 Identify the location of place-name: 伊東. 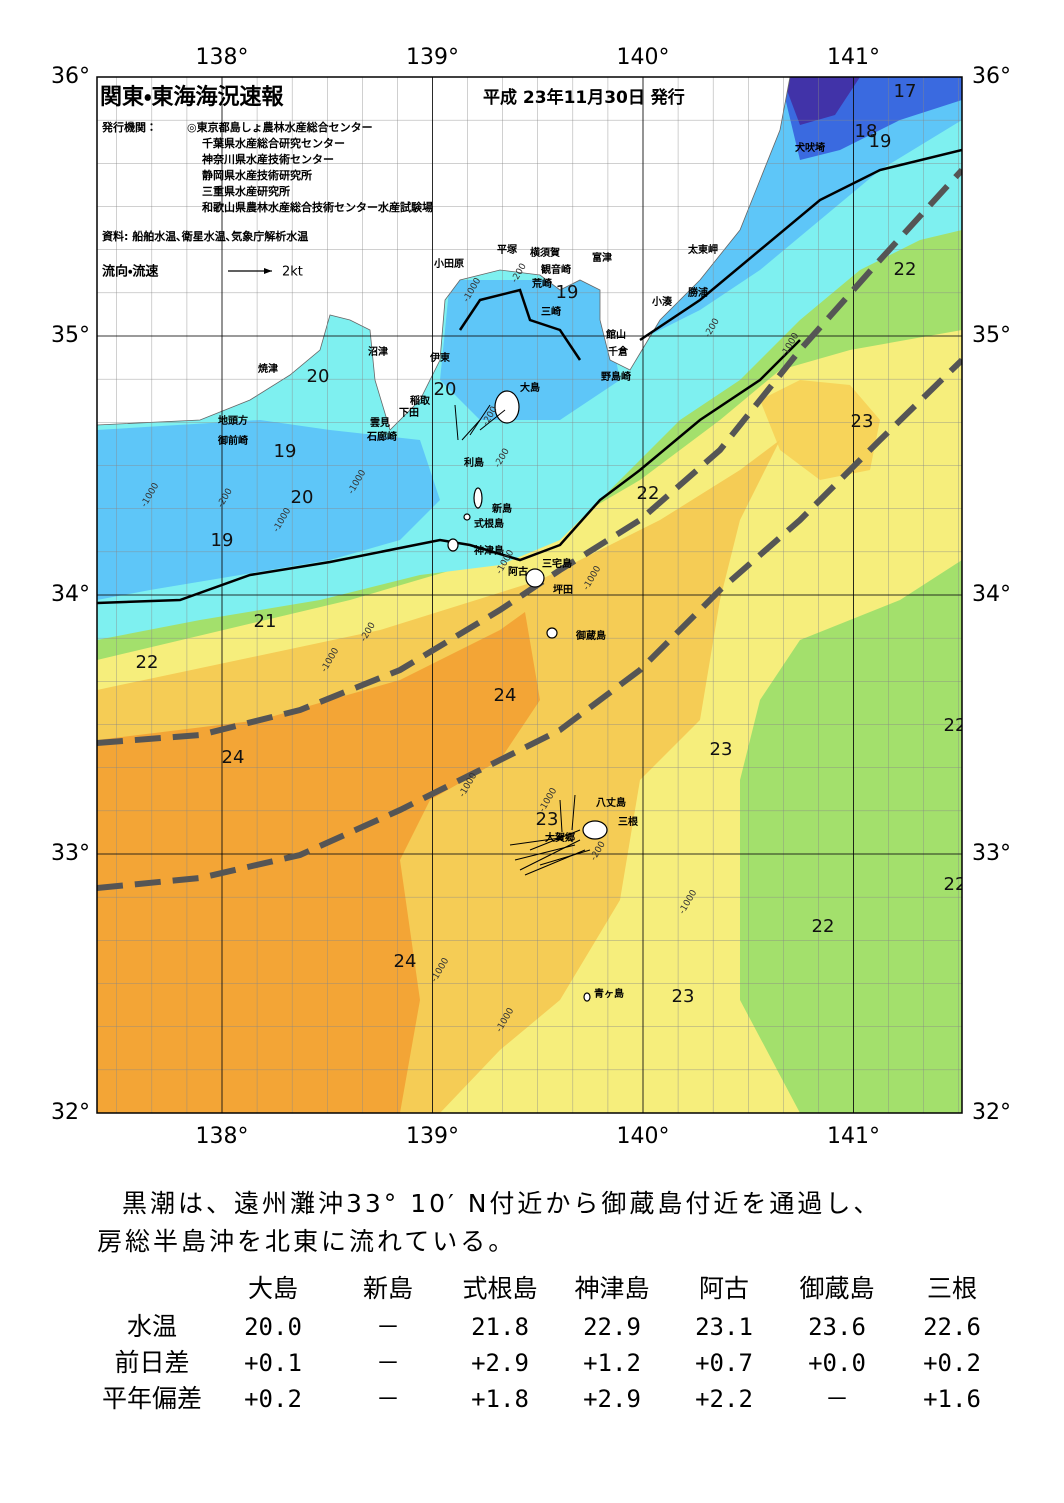
(439, 357).